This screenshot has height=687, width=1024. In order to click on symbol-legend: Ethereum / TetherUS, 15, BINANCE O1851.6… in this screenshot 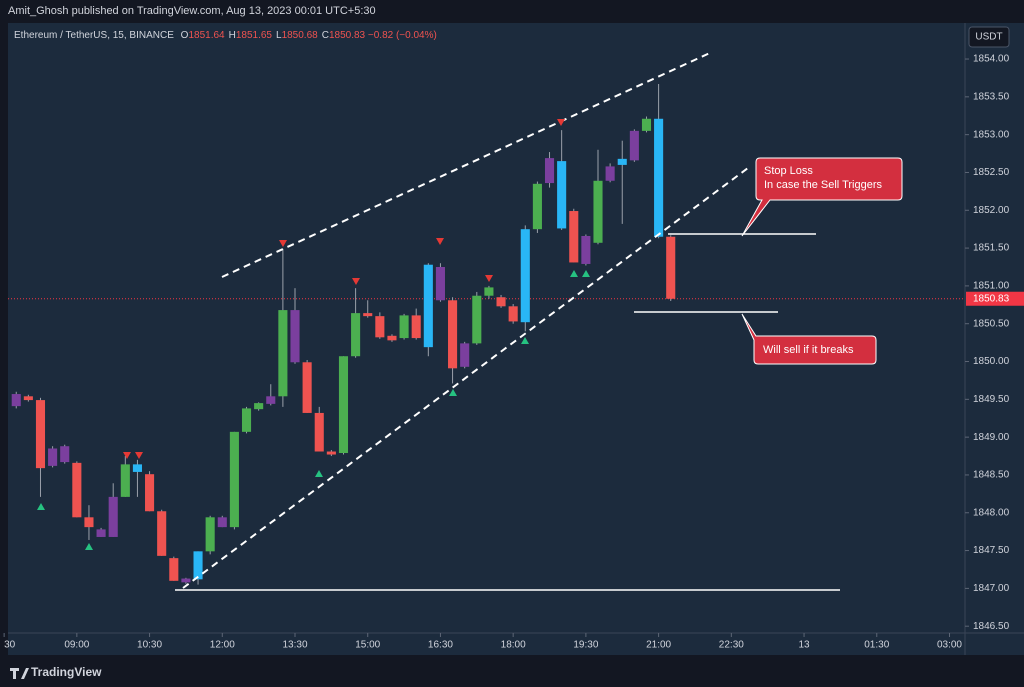, I will do `click(225, 35)`.